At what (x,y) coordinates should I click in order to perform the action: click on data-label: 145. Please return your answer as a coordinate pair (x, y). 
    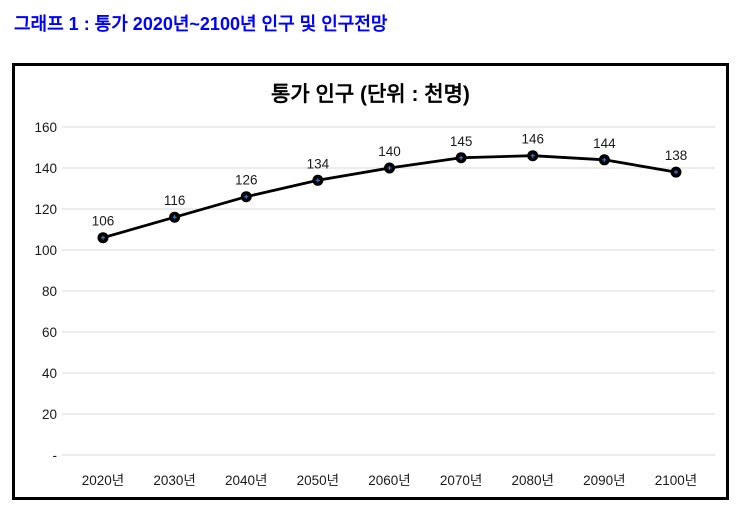
    Looking at the image, I should click on (461, 141).